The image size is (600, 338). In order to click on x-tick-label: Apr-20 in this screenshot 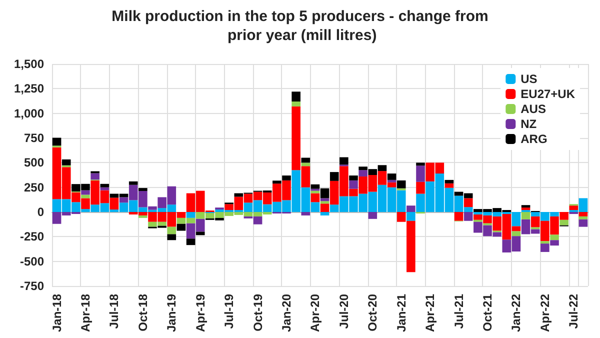, I will do `click(315, 313)`.